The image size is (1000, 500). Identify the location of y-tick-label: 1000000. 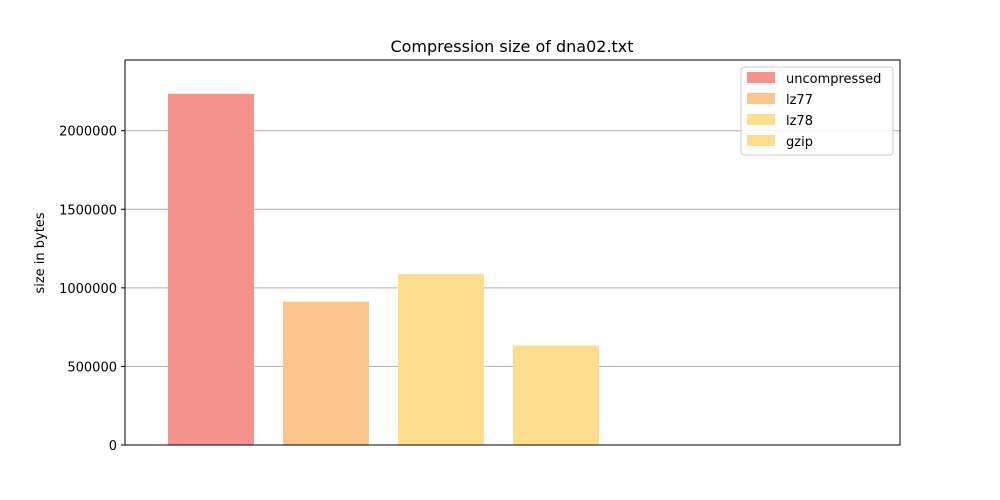
(88, 289).